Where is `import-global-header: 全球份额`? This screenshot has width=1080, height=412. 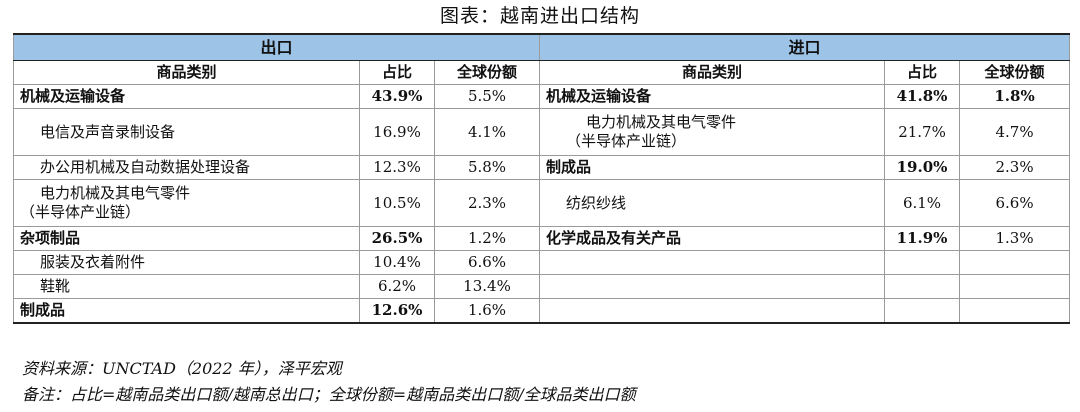
import-global-header: 全球份额 is located at coordinates (1015, 72).